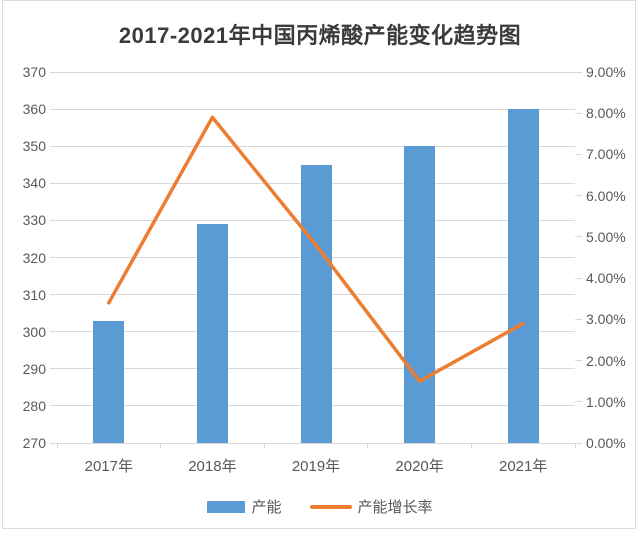 The height and width of the screenshot is (534, 640). I want to click on legend: 产能 产能增长率, so click(320, 506).